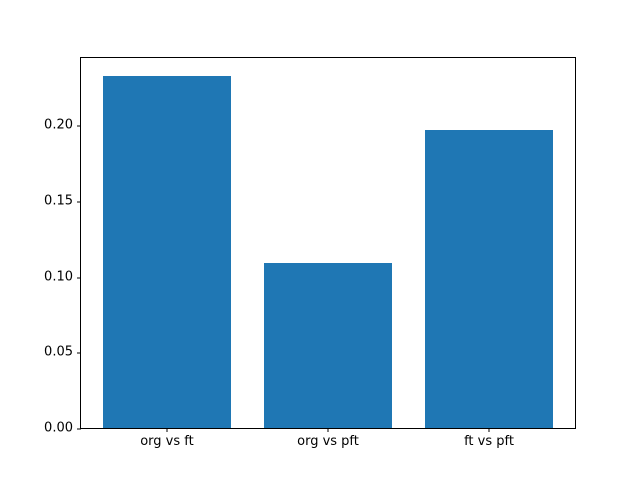 This screenshot has height=480, width=640. What do you see at coordinates (58, 352) in the screenshot?
I see `y-tick-label-0.05: 0.05` at bounding box center [58, 352].